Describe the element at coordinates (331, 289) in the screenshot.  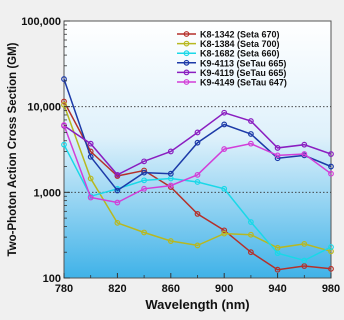
I see `x-tick-label: 980` at that location.